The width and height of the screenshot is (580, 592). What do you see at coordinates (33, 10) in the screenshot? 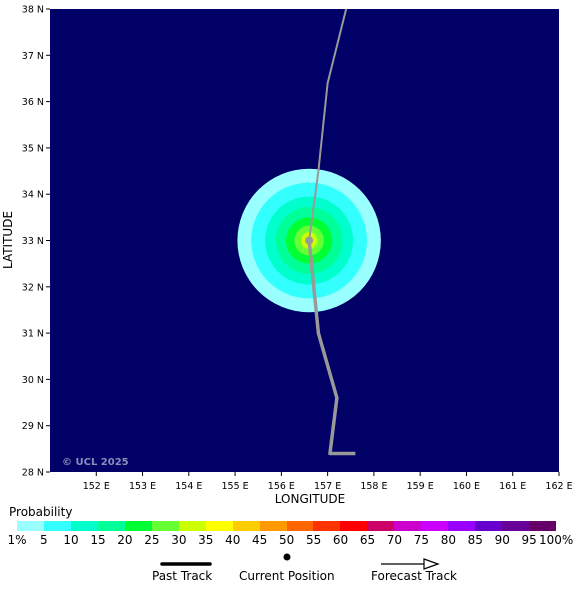
I see `y-tick-label: 38 N` at bounding box center [33, 10].